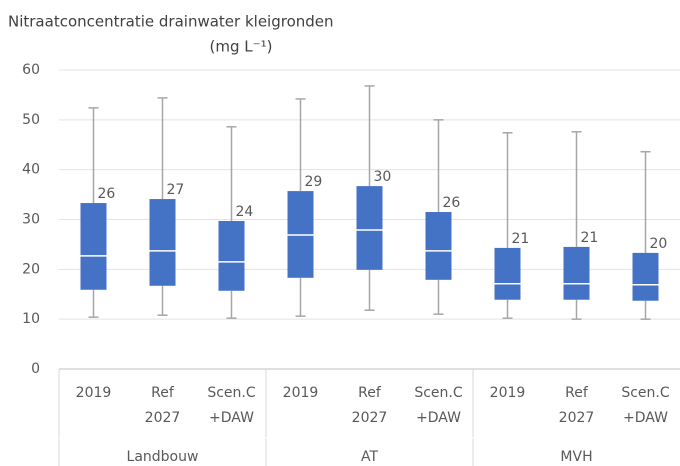  What do you see at coordinates (383, 177) in the screenshot?
I see `data-label: 30` at bounding box center [383, 177].